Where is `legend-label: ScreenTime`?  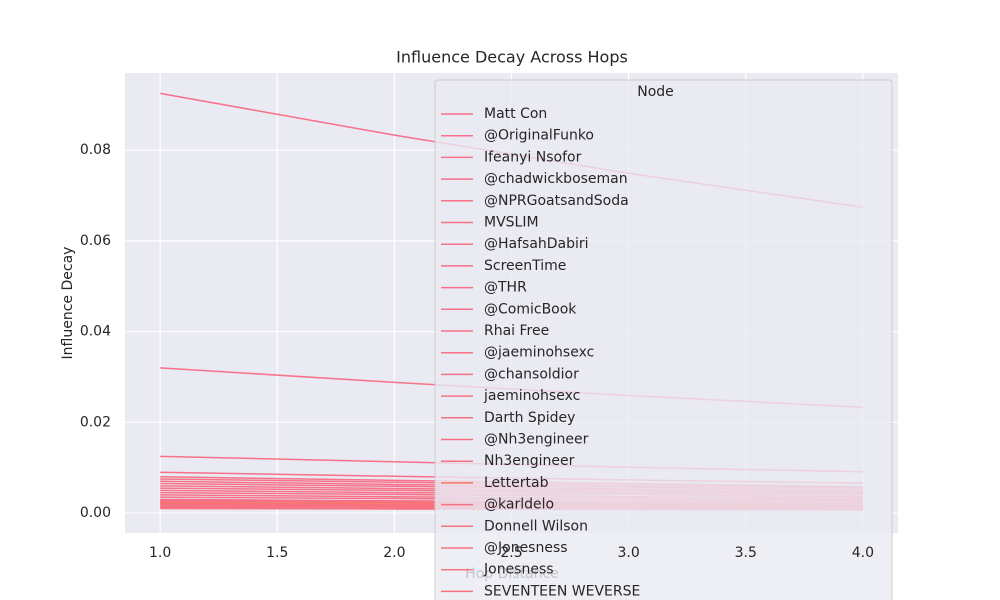
legend-label: ScreenTime is located at coordinates (525, 266).